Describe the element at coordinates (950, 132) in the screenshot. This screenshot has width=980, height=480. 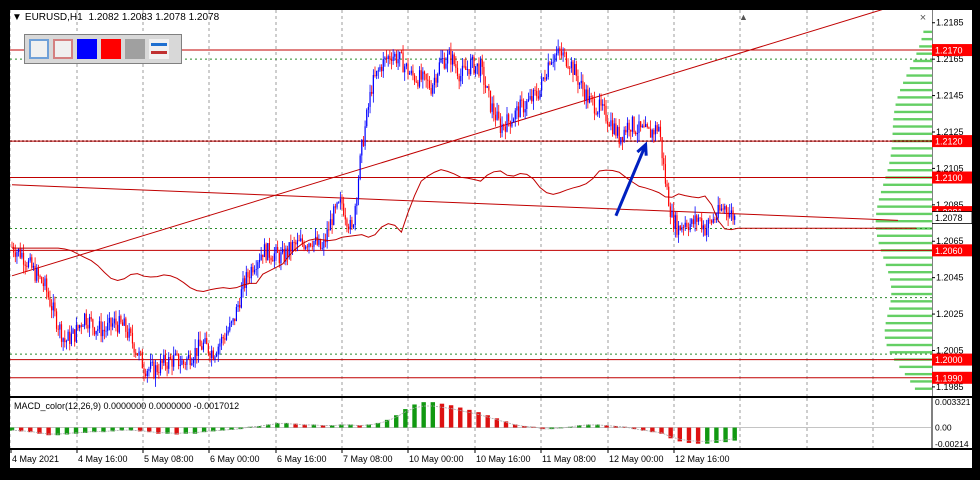
I see `axis-tick-label: 1.2125` at that location.